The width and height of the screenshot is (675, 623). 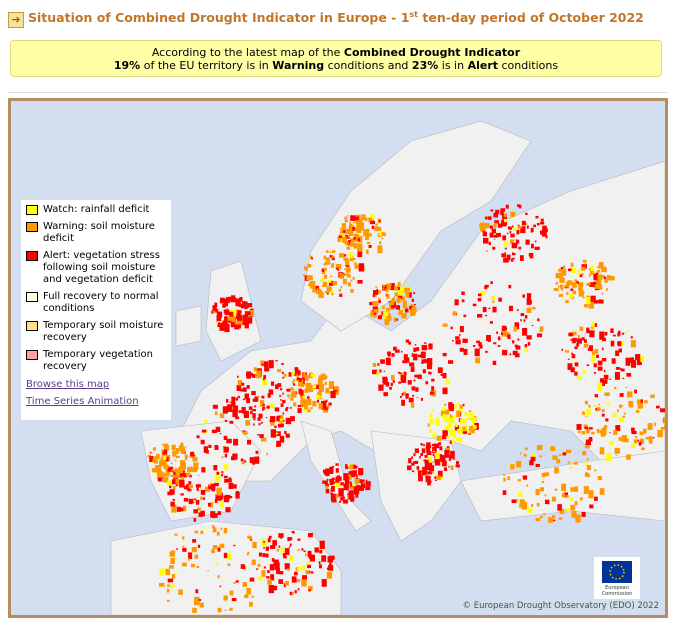 I want to click on legend-label: Warning: soil moisture deficit, so click(x=99, y=232).